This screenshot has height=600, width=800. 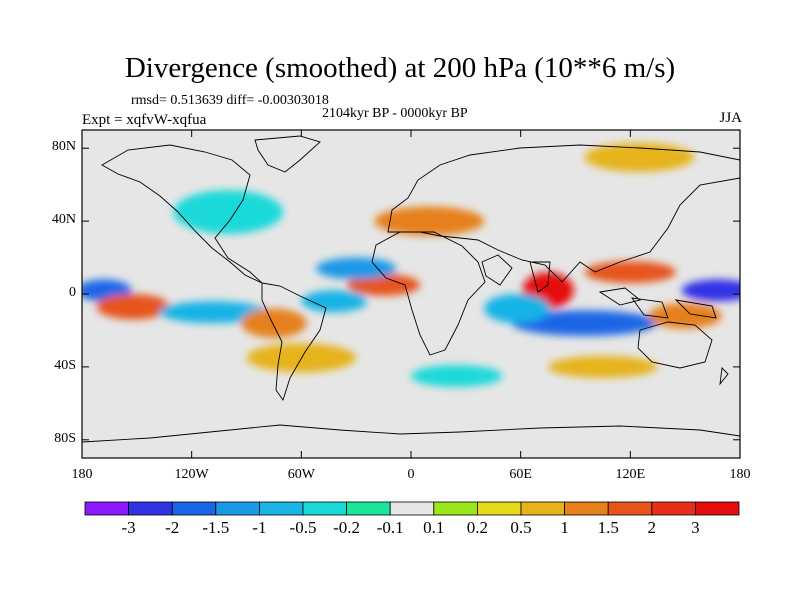 I want to click on colorbar-label: -0.1, so click(x=390, y=527).